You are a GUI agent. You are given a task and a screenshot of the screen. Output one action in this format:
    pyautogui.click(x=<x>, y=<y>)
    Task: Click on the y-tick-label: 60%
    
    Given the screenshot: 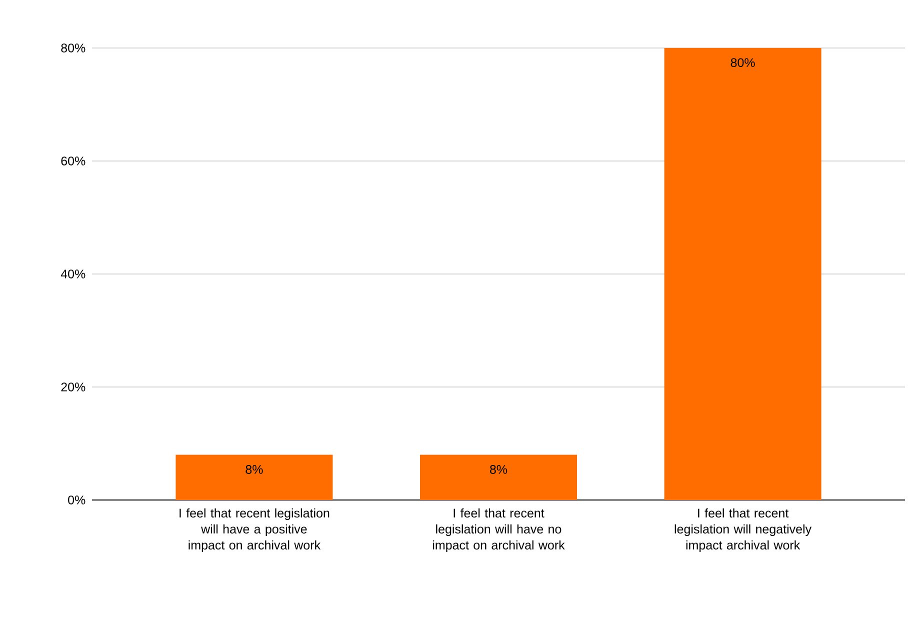 What is the action you would take?
    pyautogui.click(x=73, y=161)
    